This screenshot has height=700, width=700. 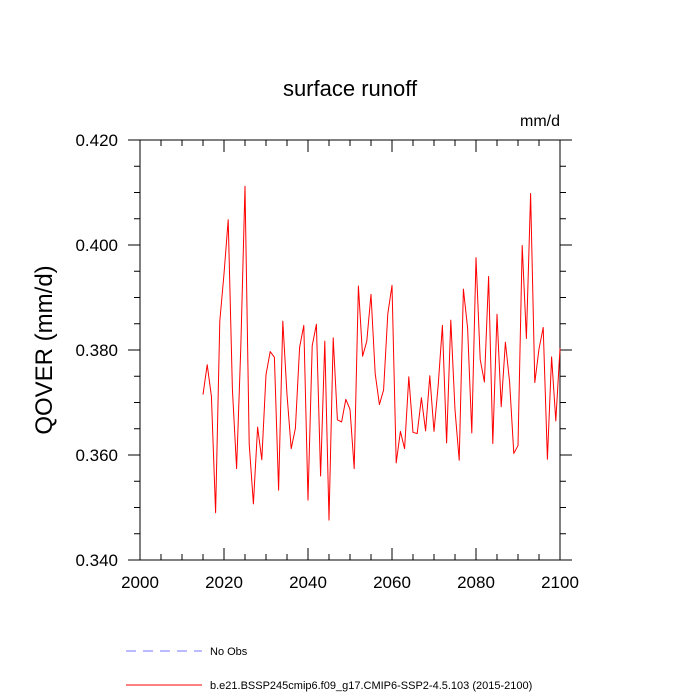 What do you see at coordinates (96, 455) in the screenshot?
I see `y-tick-label: 0.360` at bounding box center [96, 455].